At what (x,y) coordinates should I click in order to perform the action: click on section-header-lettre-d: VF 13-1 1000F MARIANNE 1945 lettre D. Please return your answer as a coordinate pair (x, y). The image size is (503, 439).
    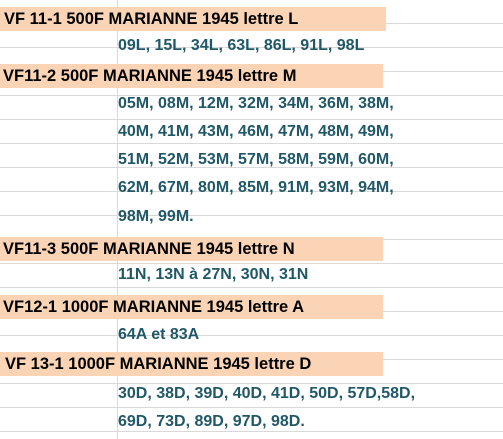
    Looking at the image, I should click on (191, 364).